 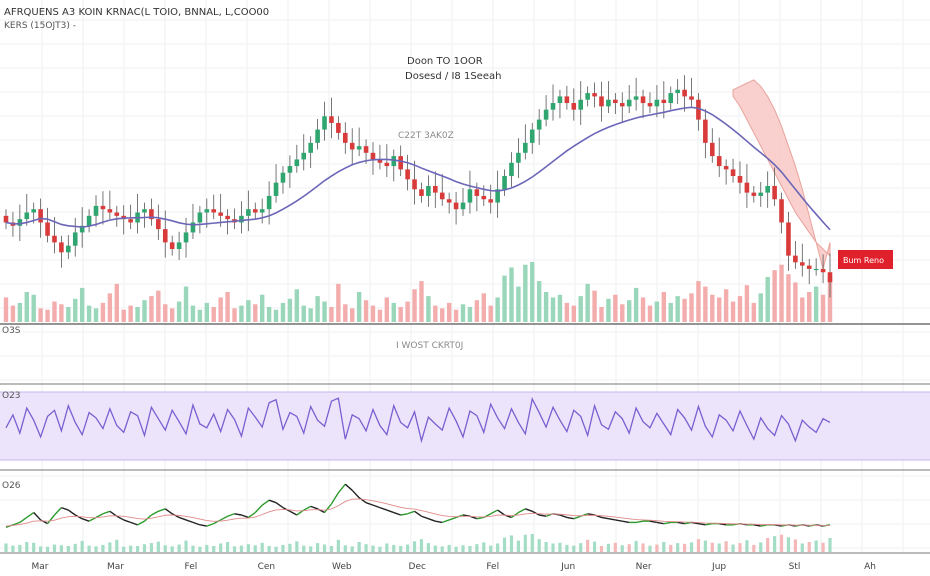 I want to click on x-axis-label: Jun, so click(x=567, y=567).